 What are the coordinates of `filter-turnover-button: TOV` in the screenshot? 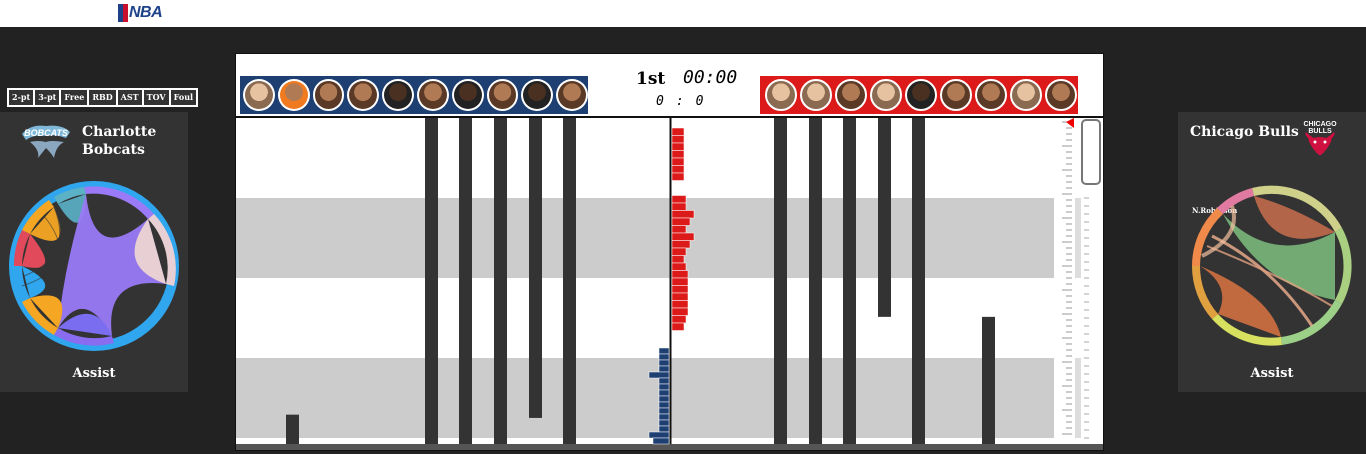 It's located at (156, 97).